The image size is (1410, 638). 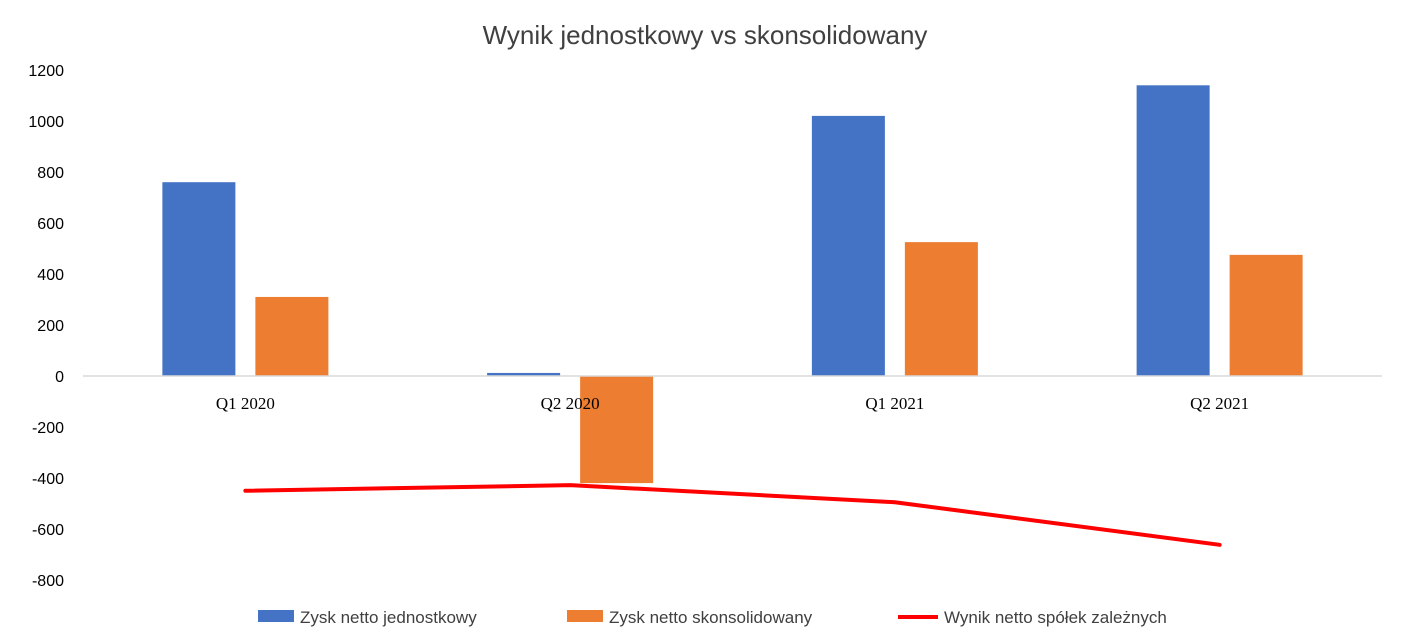 I want to click on y-tick-label: -200, so click(x=48, y=428).